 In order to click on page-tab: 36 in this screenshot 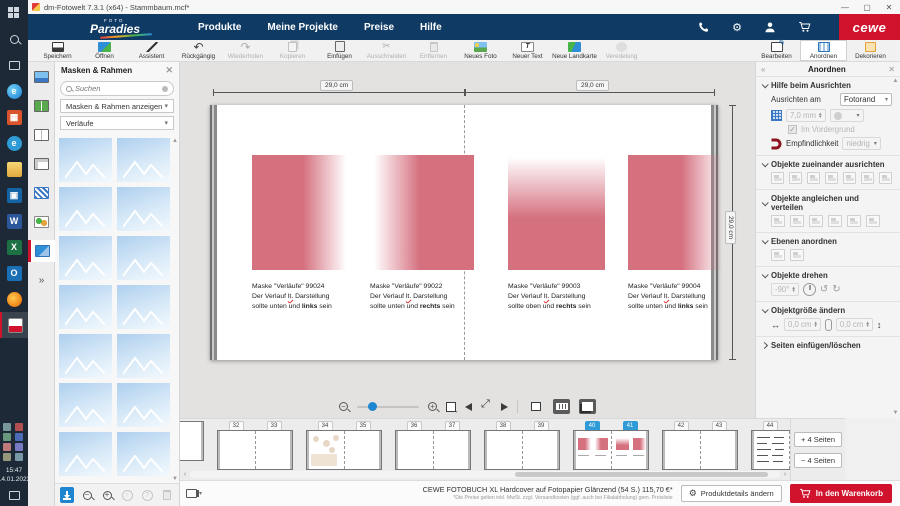, I will do `click(414, 425)`.